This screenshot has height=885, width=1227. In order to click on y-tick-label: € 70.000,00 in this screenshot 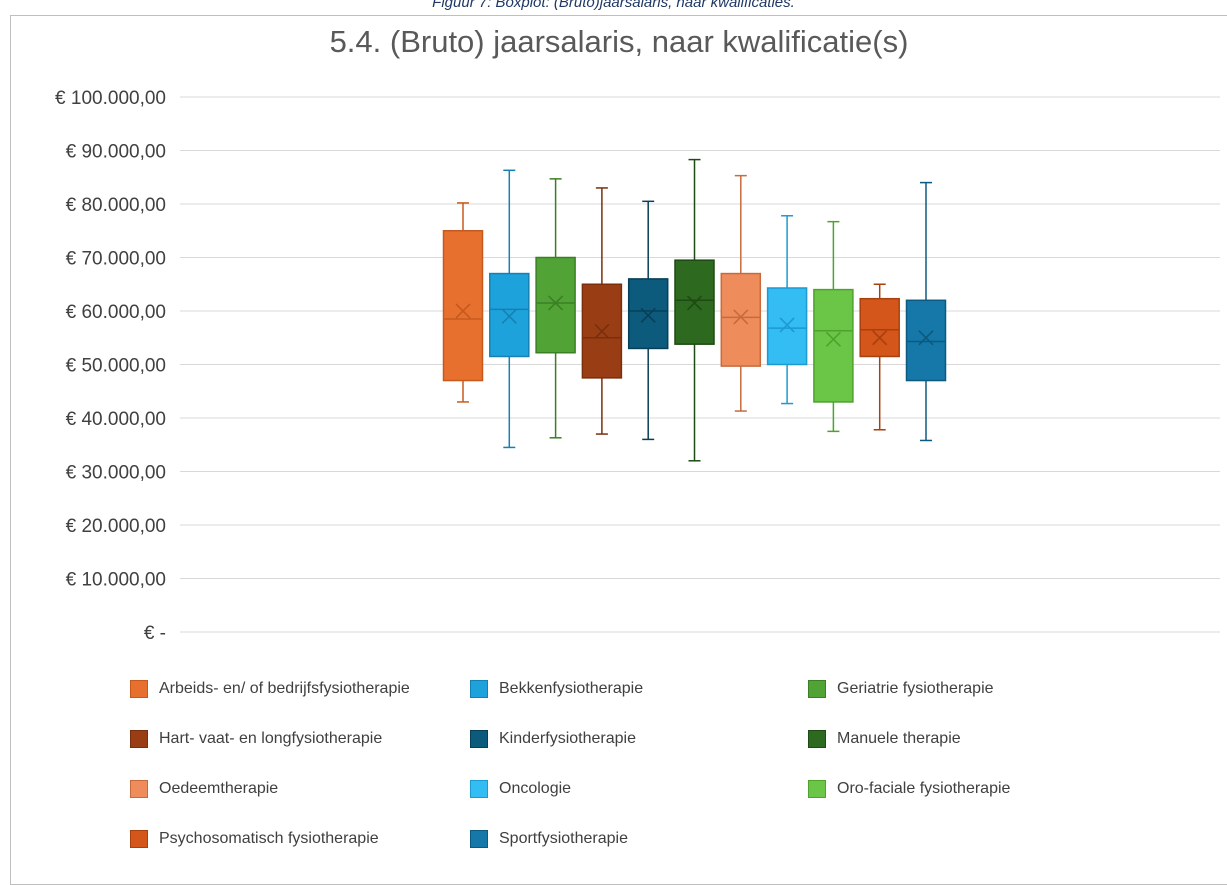, I will do `click(116, 259)`.